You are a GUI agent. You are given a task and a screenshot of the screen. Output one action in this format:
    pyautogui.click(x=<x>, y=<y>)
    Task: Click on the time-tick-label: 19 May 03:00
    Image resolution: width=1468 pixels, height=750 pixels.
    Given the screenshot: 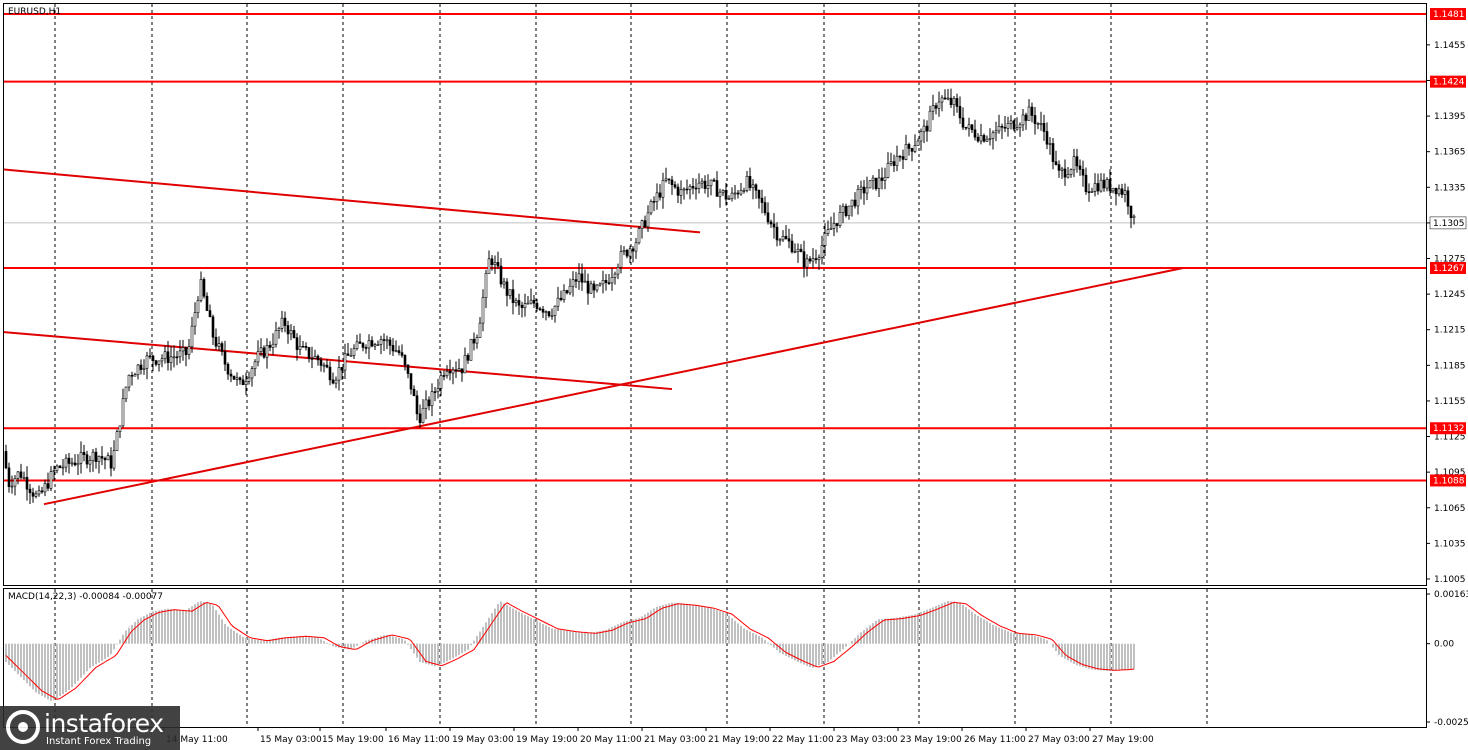 What is the action you would take?
    pyautogui.click(x=483, y=740)
    